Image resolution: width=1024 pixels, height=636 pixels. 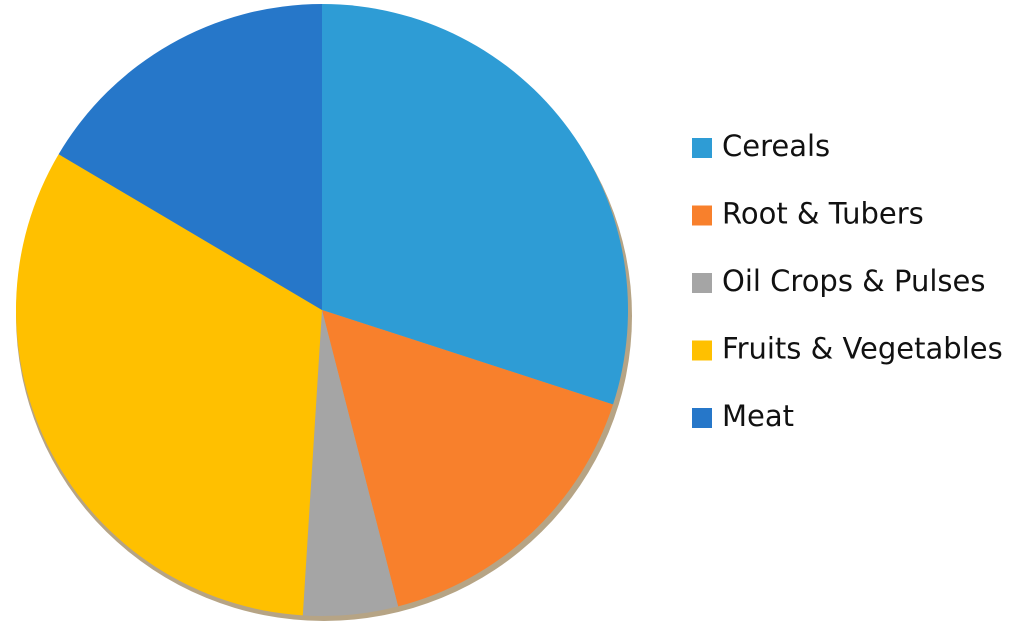 I want to click on legend-label: Fruits & Vegetables, so click(x=862, y=349).